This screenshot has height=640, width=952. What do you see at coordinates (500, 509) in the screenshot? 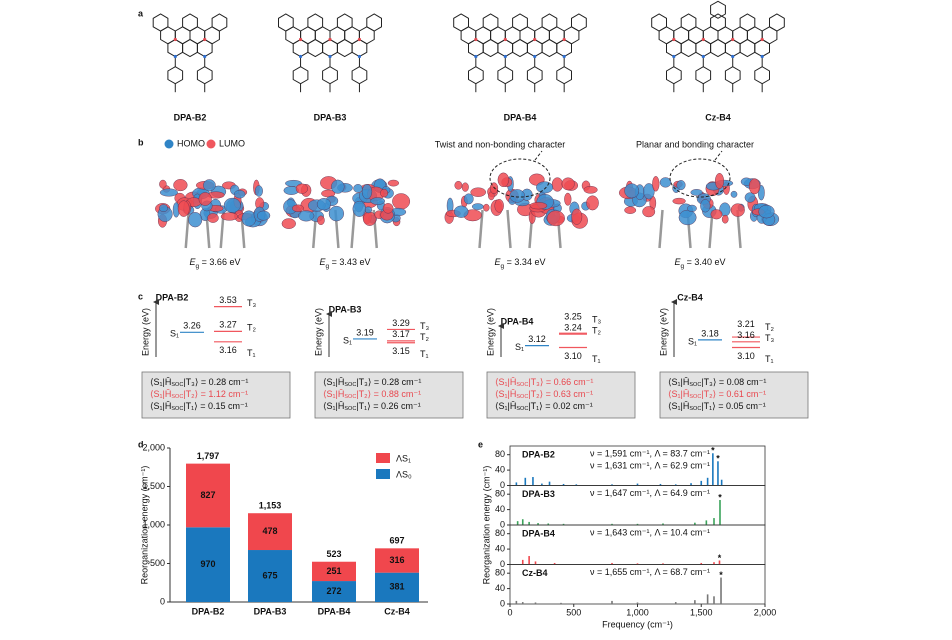
I see `y-tick-label: 40` at bounding box center [500, 509].